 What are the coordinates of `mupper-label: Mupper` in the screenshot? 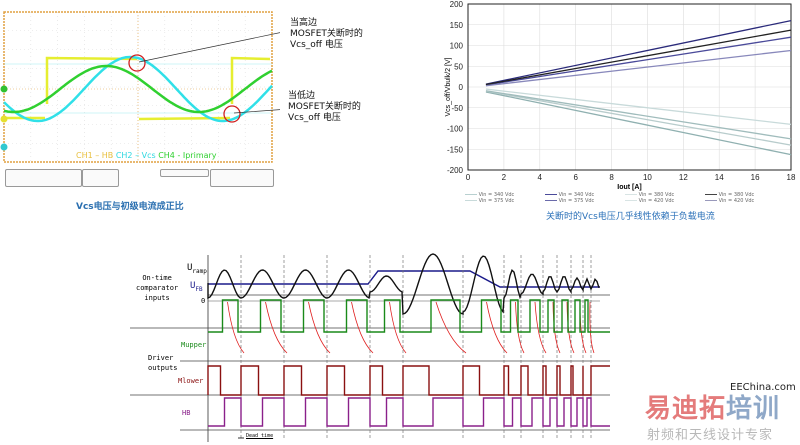 It's located at (194, 345).